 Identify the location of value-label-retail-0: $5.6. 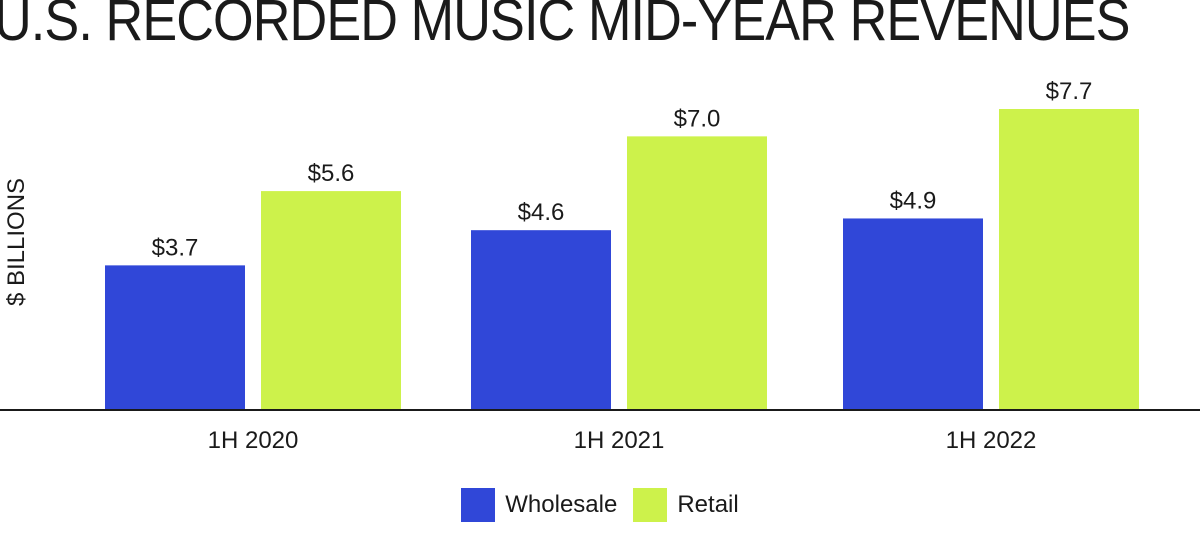
(331, 173).